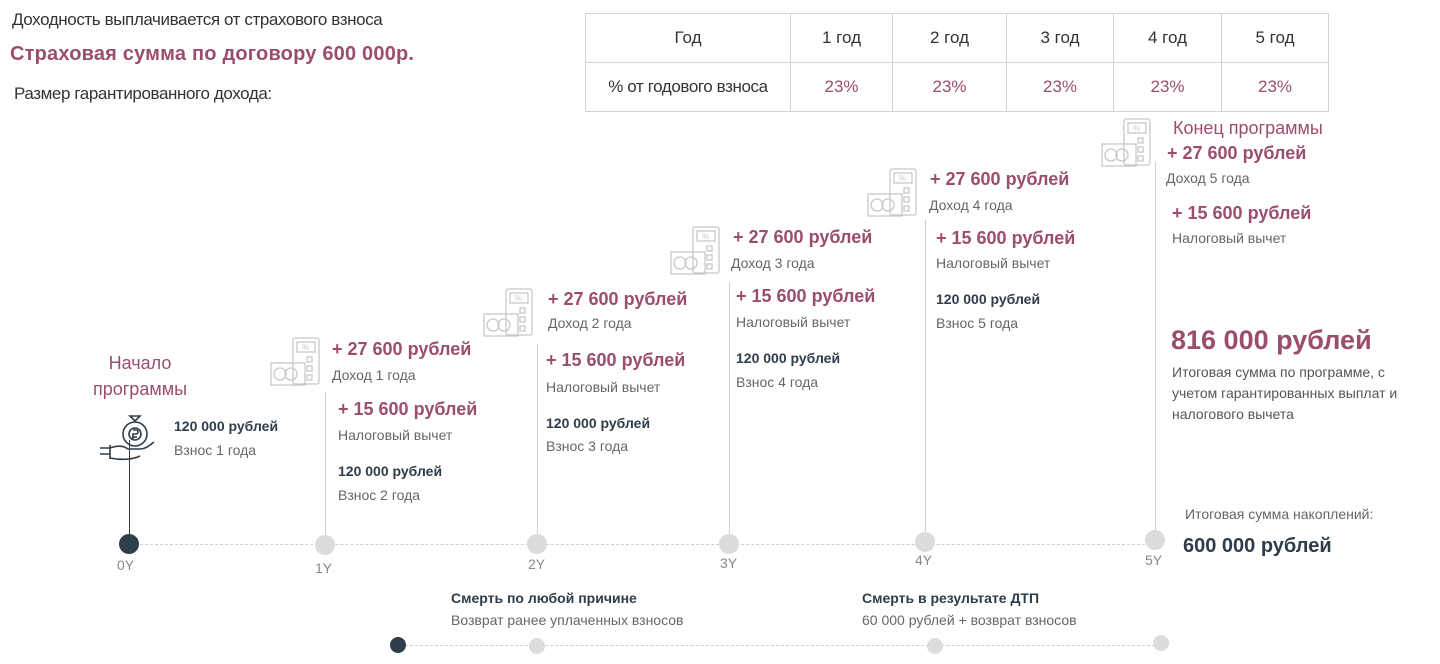 The image size is (1440, 664). What do you see at coordinates (773, 263) in the screenshot?
I see `income-label-3: Доход 3 года` at bounding box center [773, 263].